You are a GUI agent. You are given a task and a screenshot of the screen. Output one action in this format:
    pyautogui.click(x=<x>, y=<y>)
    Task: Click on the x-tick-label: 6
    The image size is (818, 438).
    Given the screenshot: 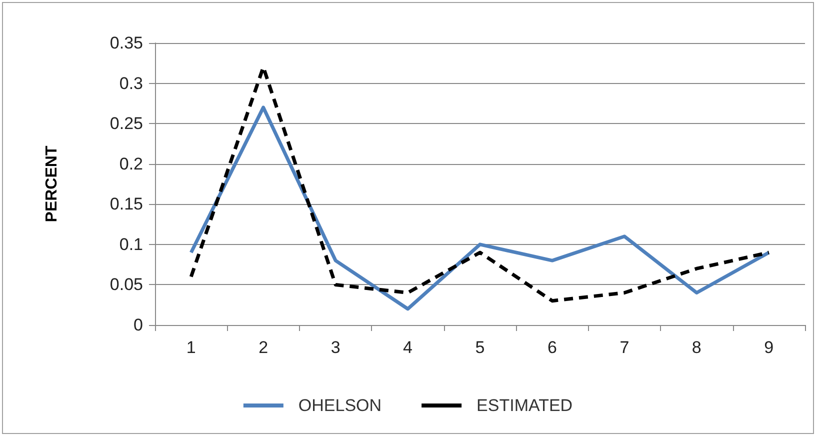 What is the action you would take?
    pyautogui.click(x=552, y=347)
    